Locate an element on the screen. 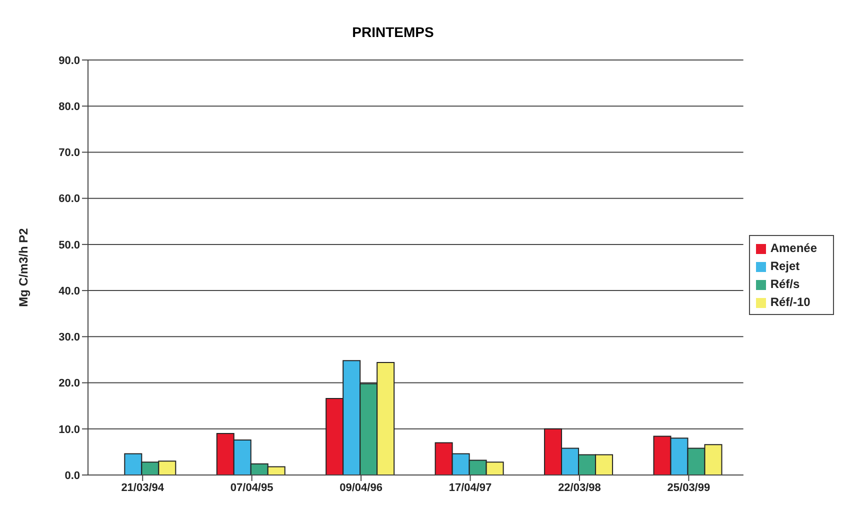  y-tick-label: 40.0 is located at coordinates (69, 291).